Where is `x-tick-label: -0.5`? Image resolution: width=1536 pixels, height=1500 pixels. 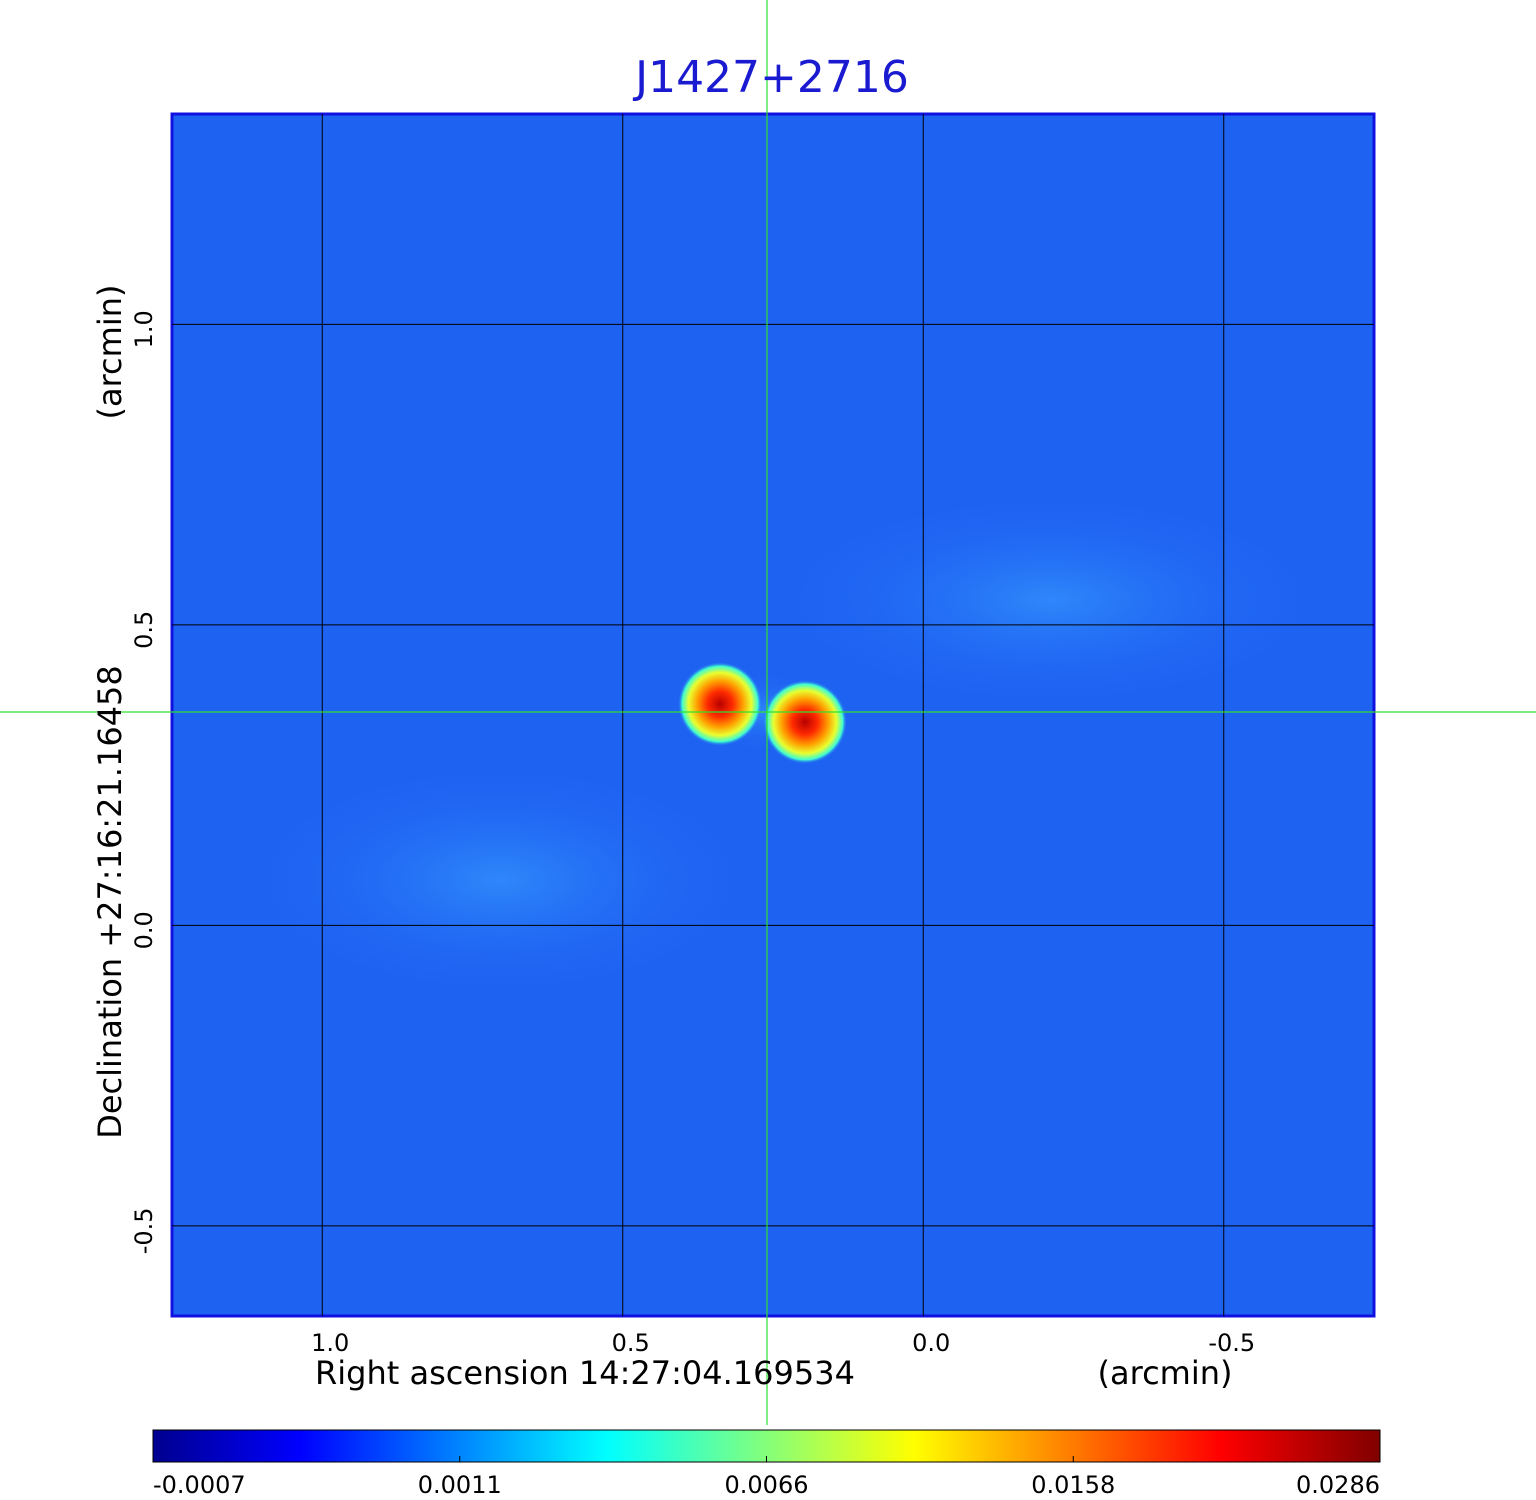
x-tick-label: -0.5 is located at coordinates (1231, 1343).